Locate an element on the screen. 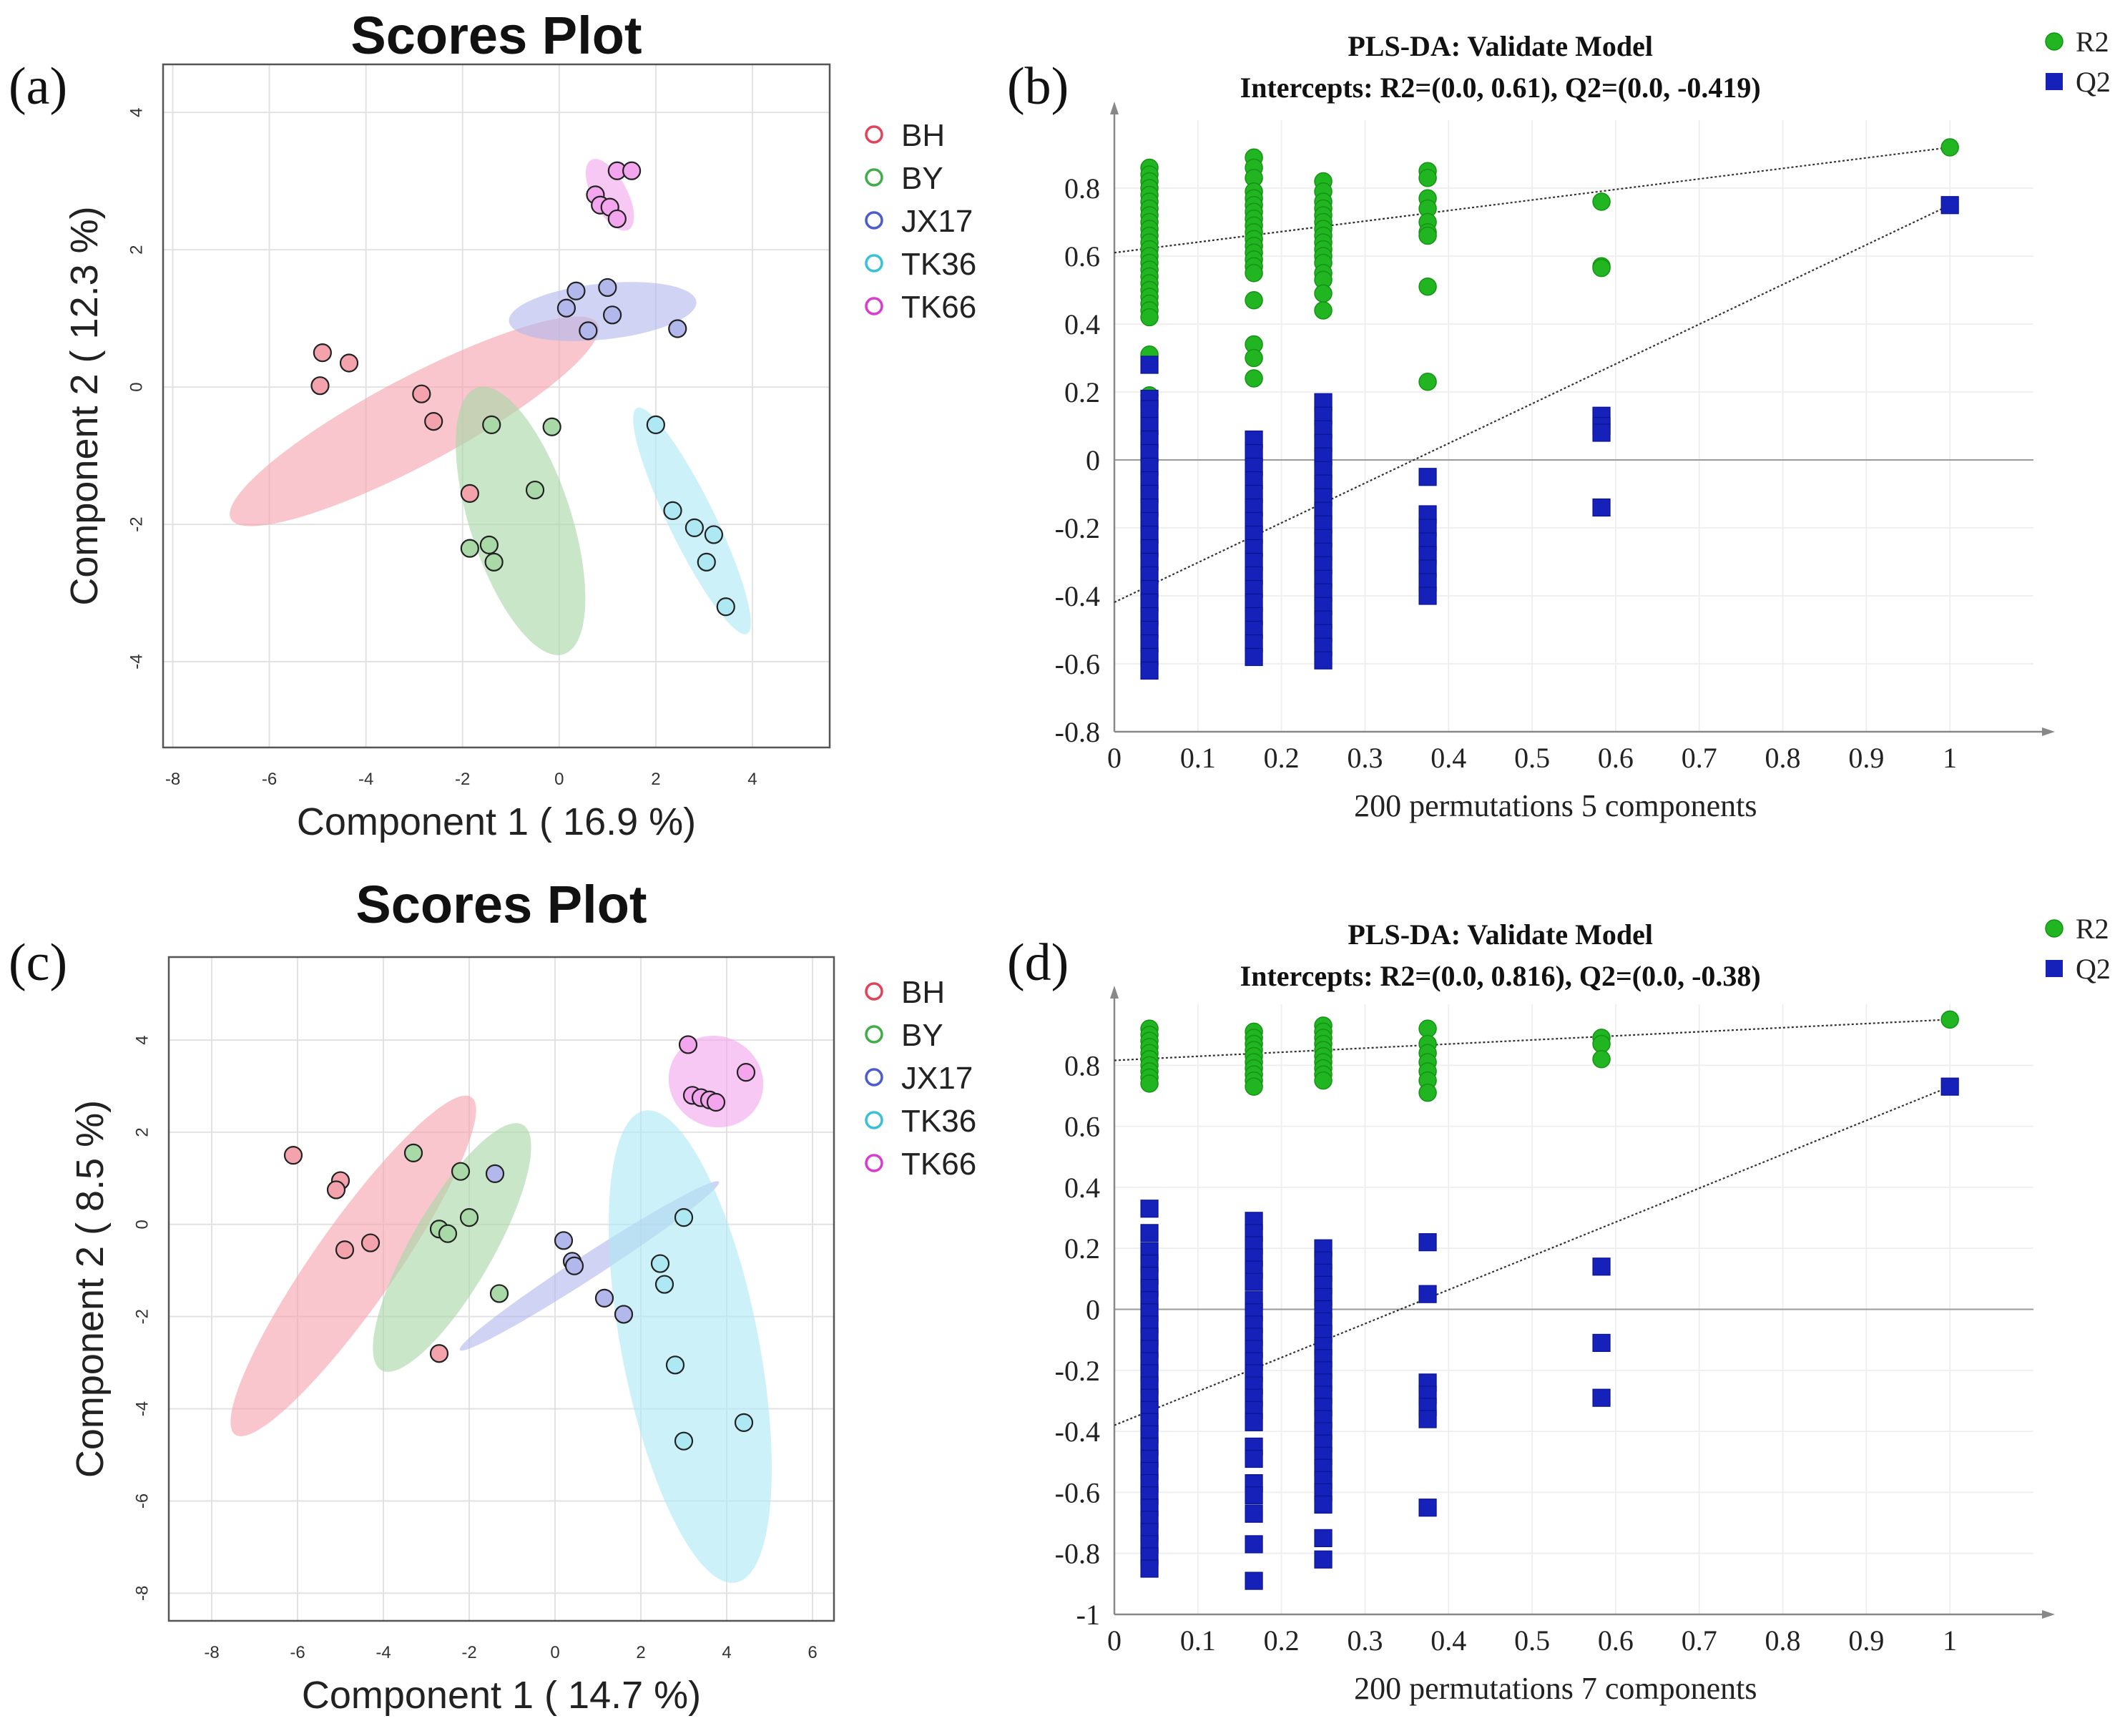 This screenshot has height=1736, width=2125. legend-marker-tk66 is located at coordinates (874, 1163).